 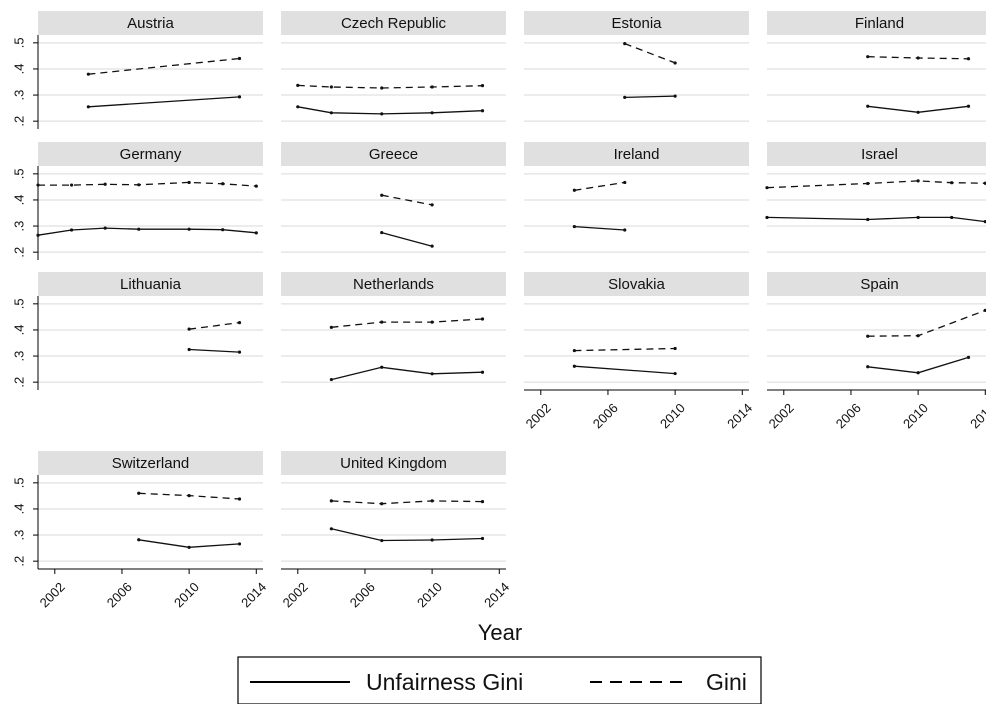 I want to click on panel-netherlands: Netherlands, so click(x=393, y=327).